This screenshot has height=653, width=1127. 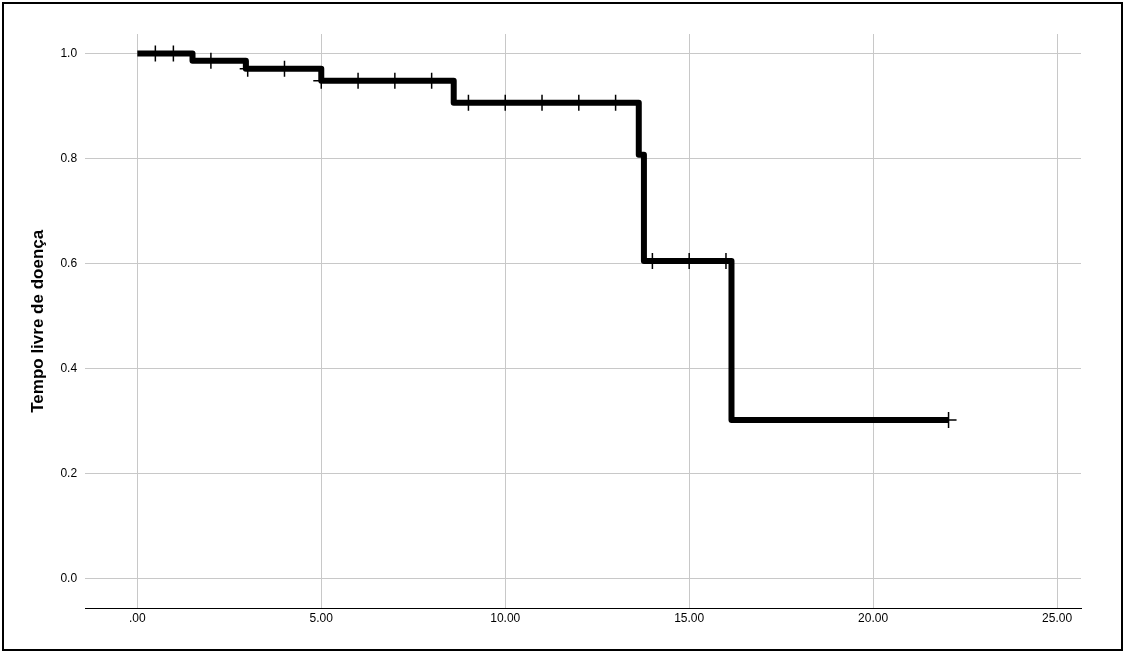 I want to click on x-tick-label: 25.00, so click(x=1057, y=618).